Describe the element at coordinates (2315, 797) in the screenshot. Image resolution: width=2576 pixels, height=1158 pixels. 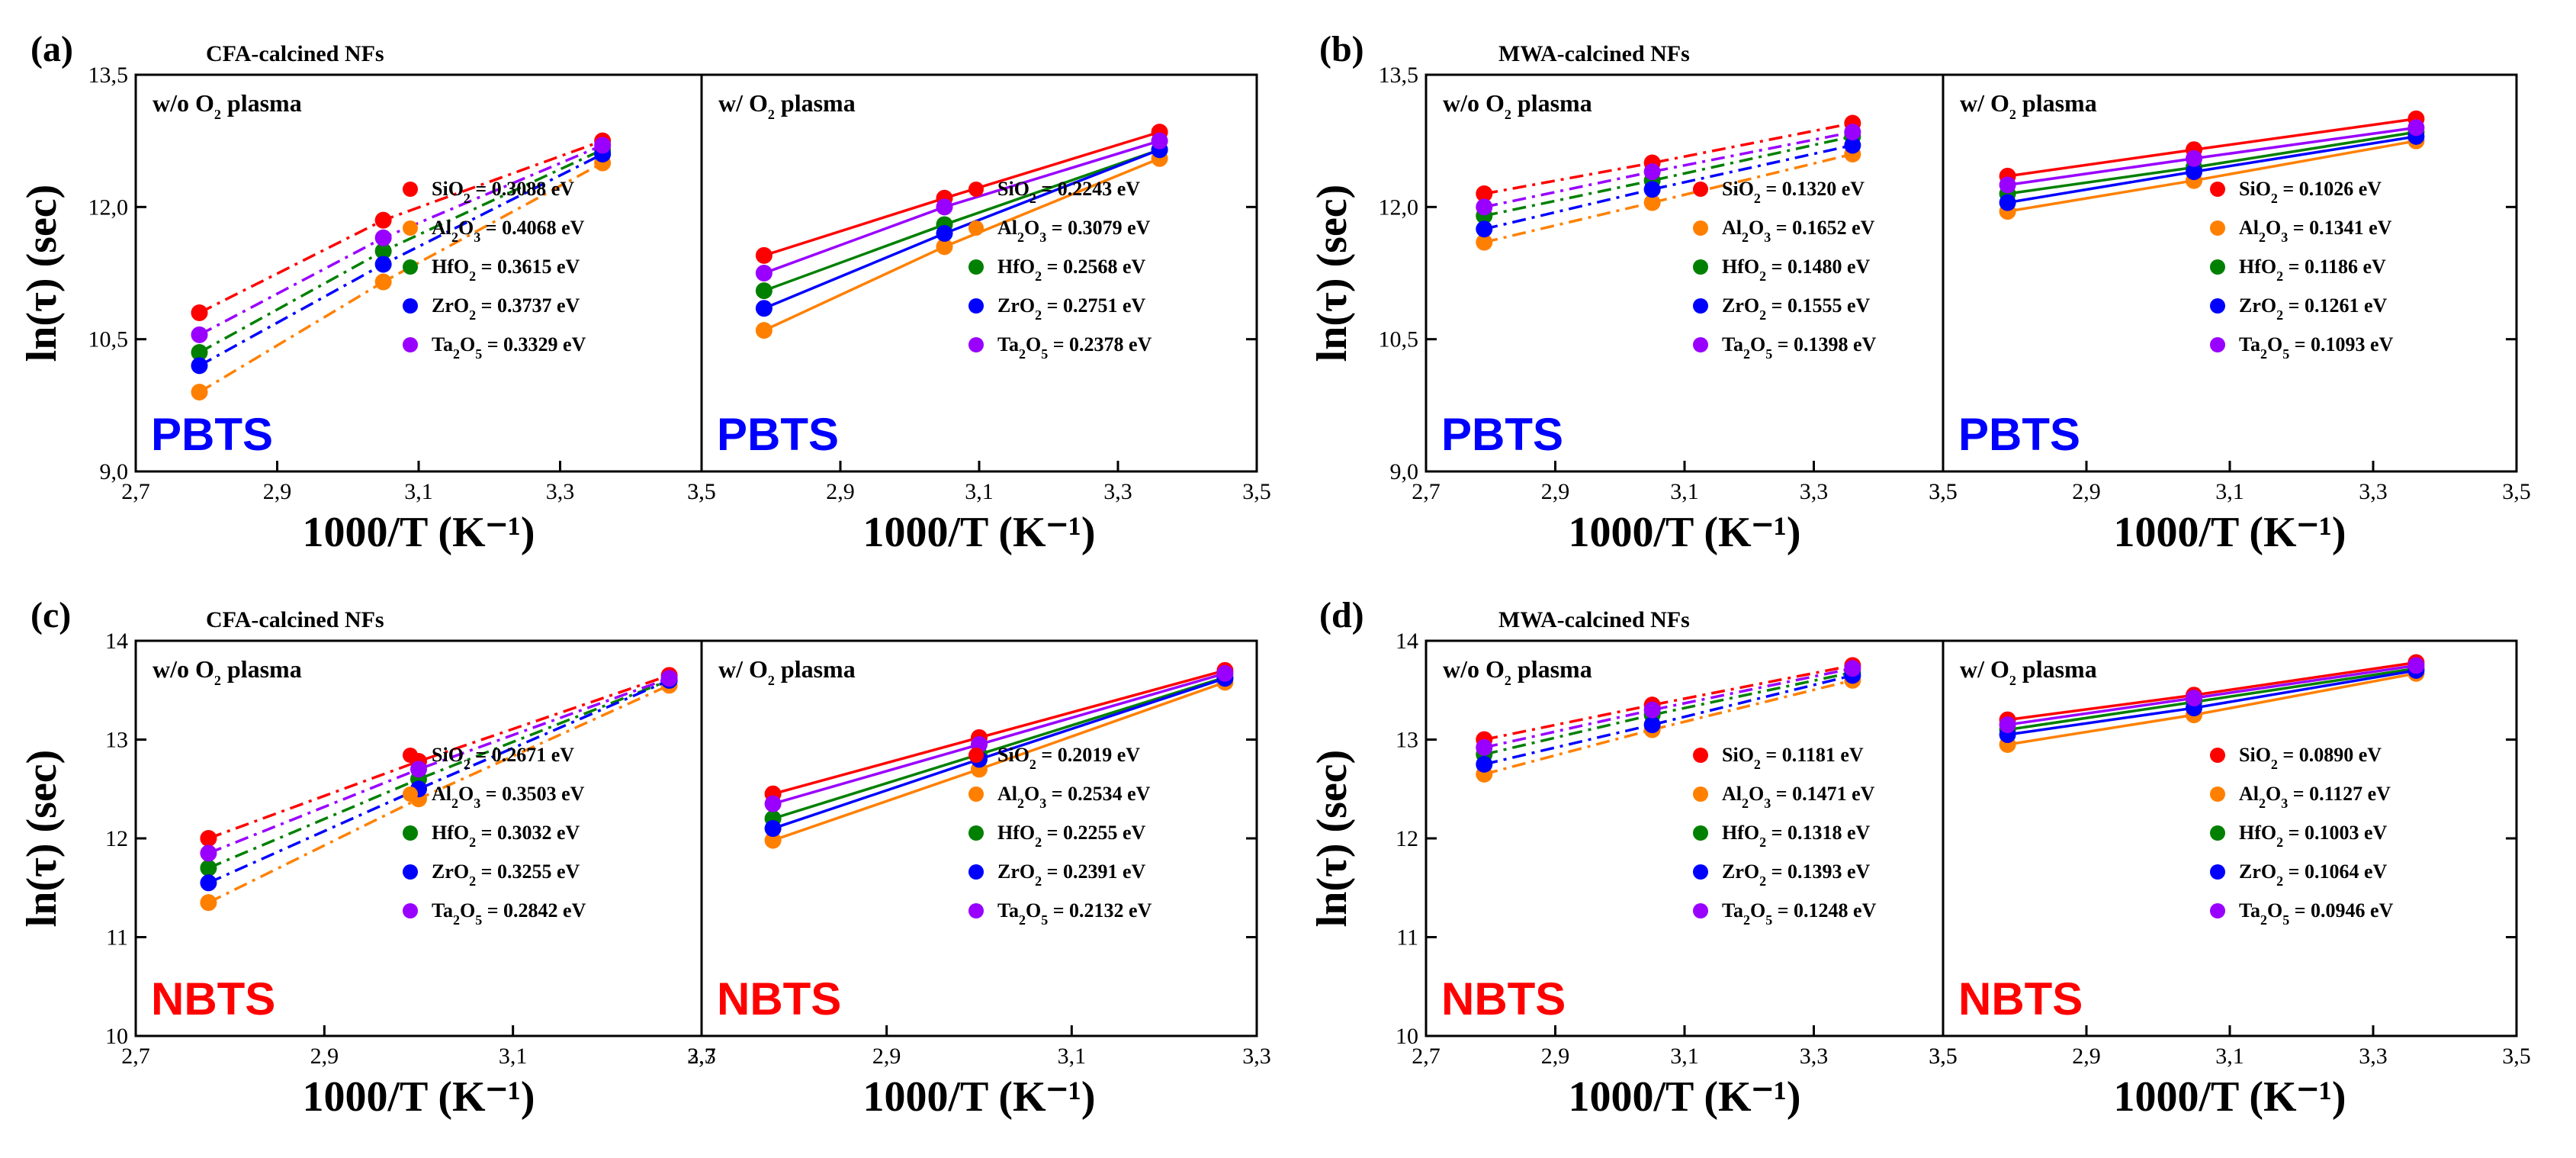
I see `legend-label: Al2O3 = 0.1127 eV` at that location.